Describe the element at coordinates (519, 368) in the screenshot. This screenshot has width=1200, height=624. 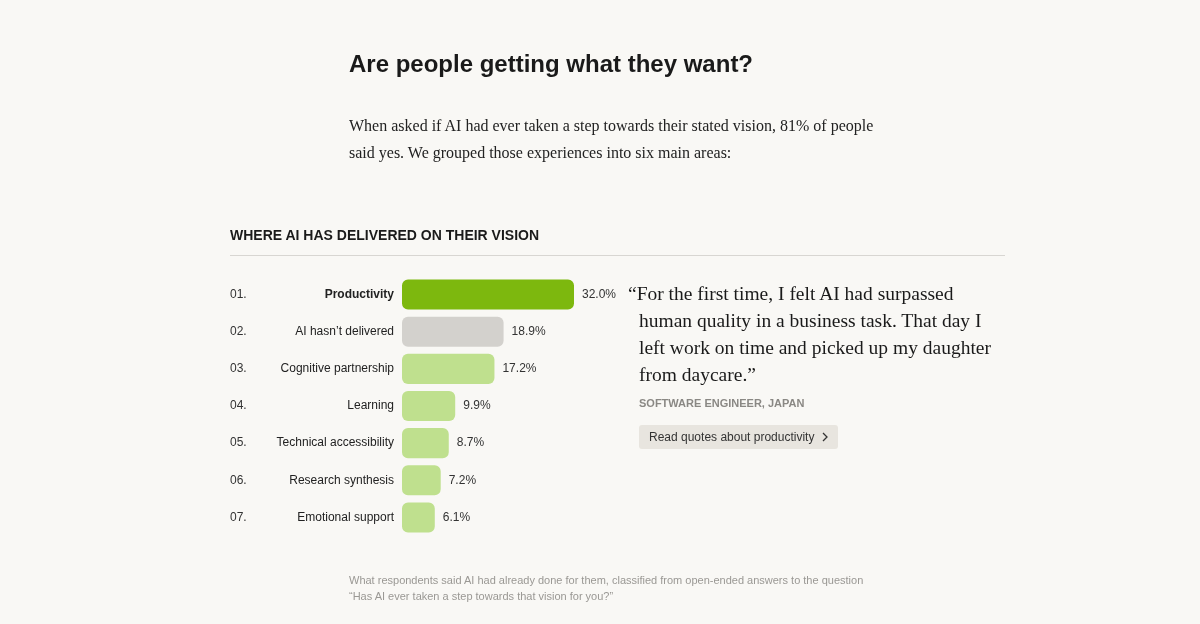
I see `data-label: 17.2%` at that location.